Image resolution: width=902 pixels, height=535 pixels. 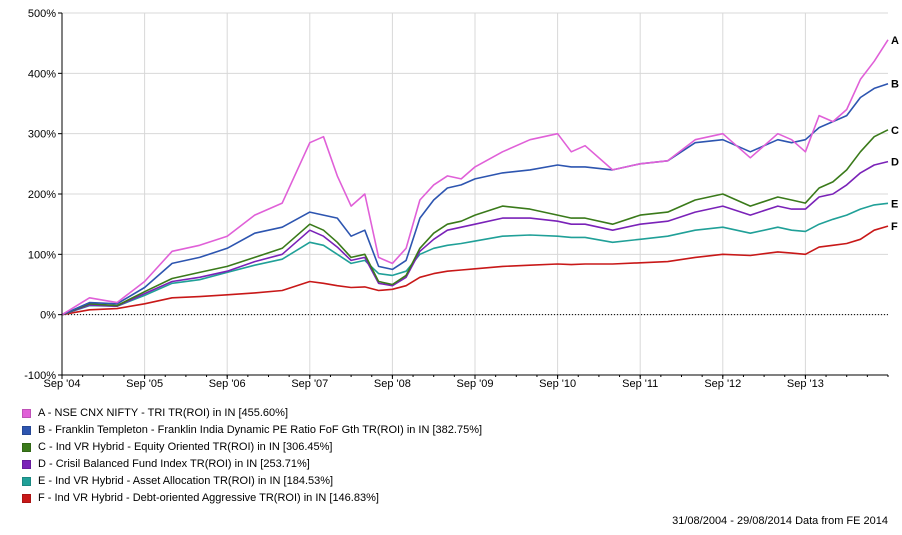 I want to click on legend-swatch-d, so click(x=26, y=464).